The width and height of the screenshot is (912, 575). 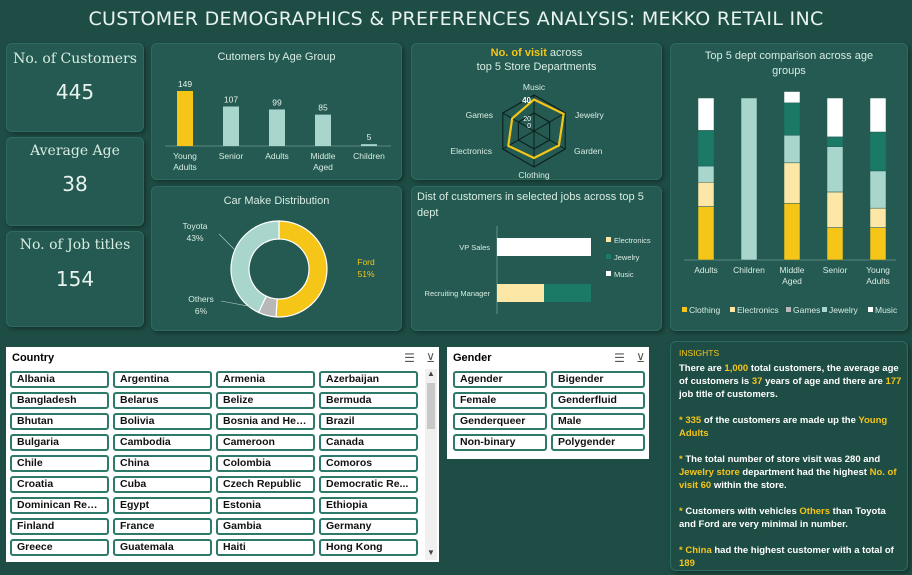 I want to click on slicer-item: Bermuda, so click(x=368, y=400).